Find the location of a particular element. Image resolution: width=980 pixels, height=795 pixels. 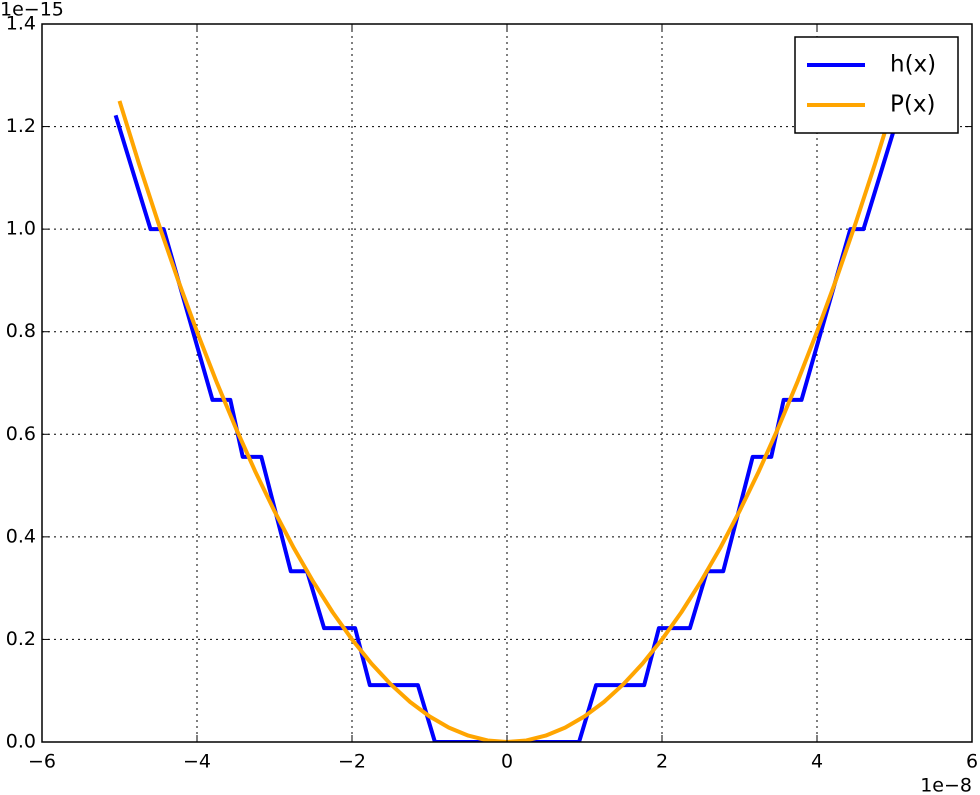

y-offset-label: 1e−15 is located at coordinates (32, 10).